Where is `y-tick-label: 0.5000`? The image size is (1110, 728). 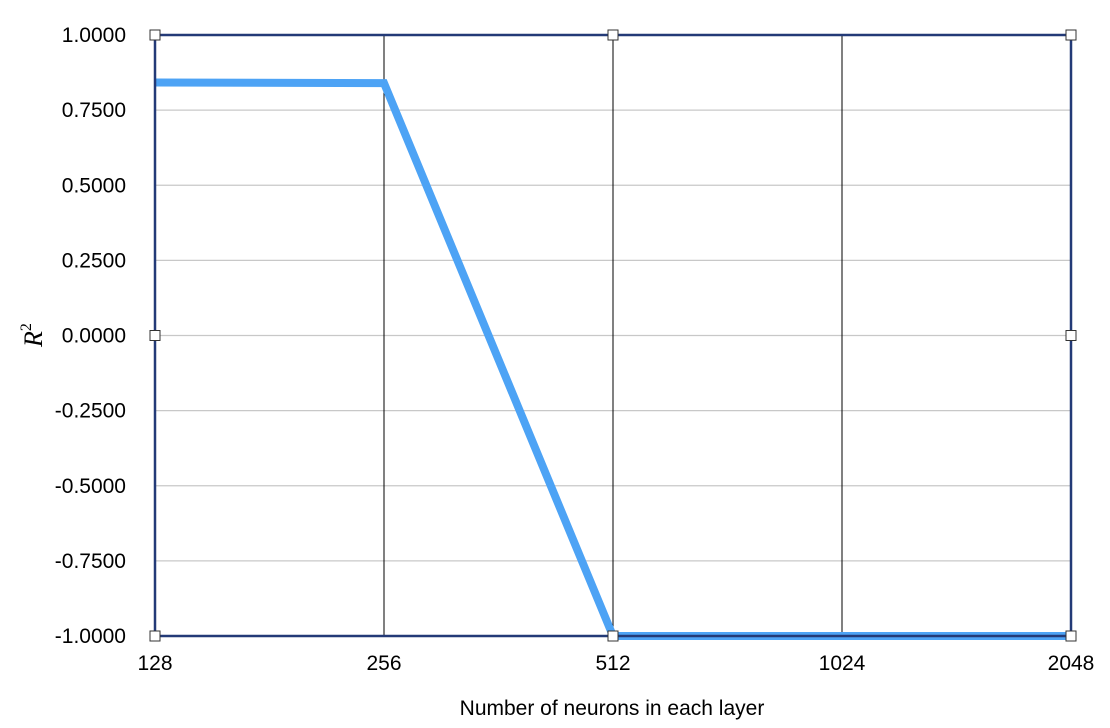 y-tick-label: 0.5000 is located at coordinates (94, 185).